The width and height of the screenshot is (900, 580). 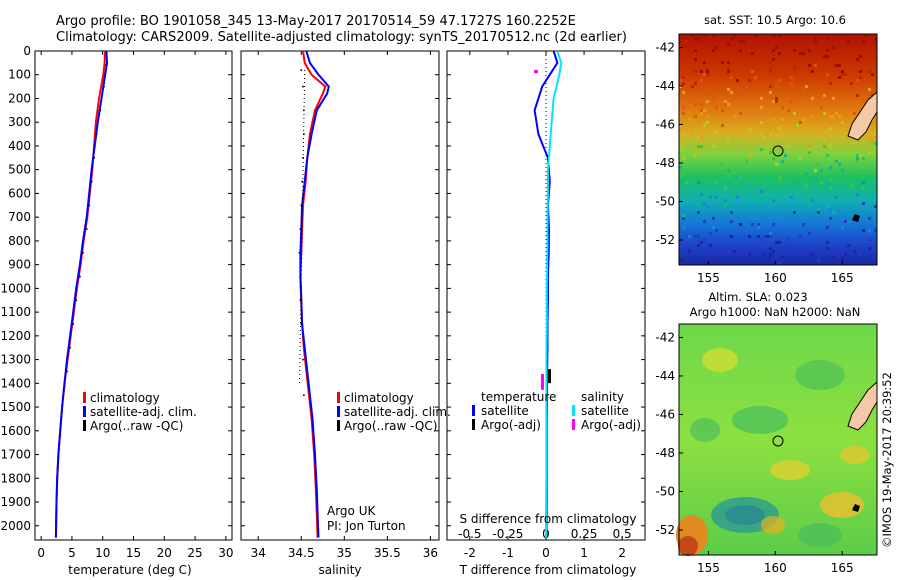 I want to click on map-x-tick-label: 160, so click(x=775, y=278).